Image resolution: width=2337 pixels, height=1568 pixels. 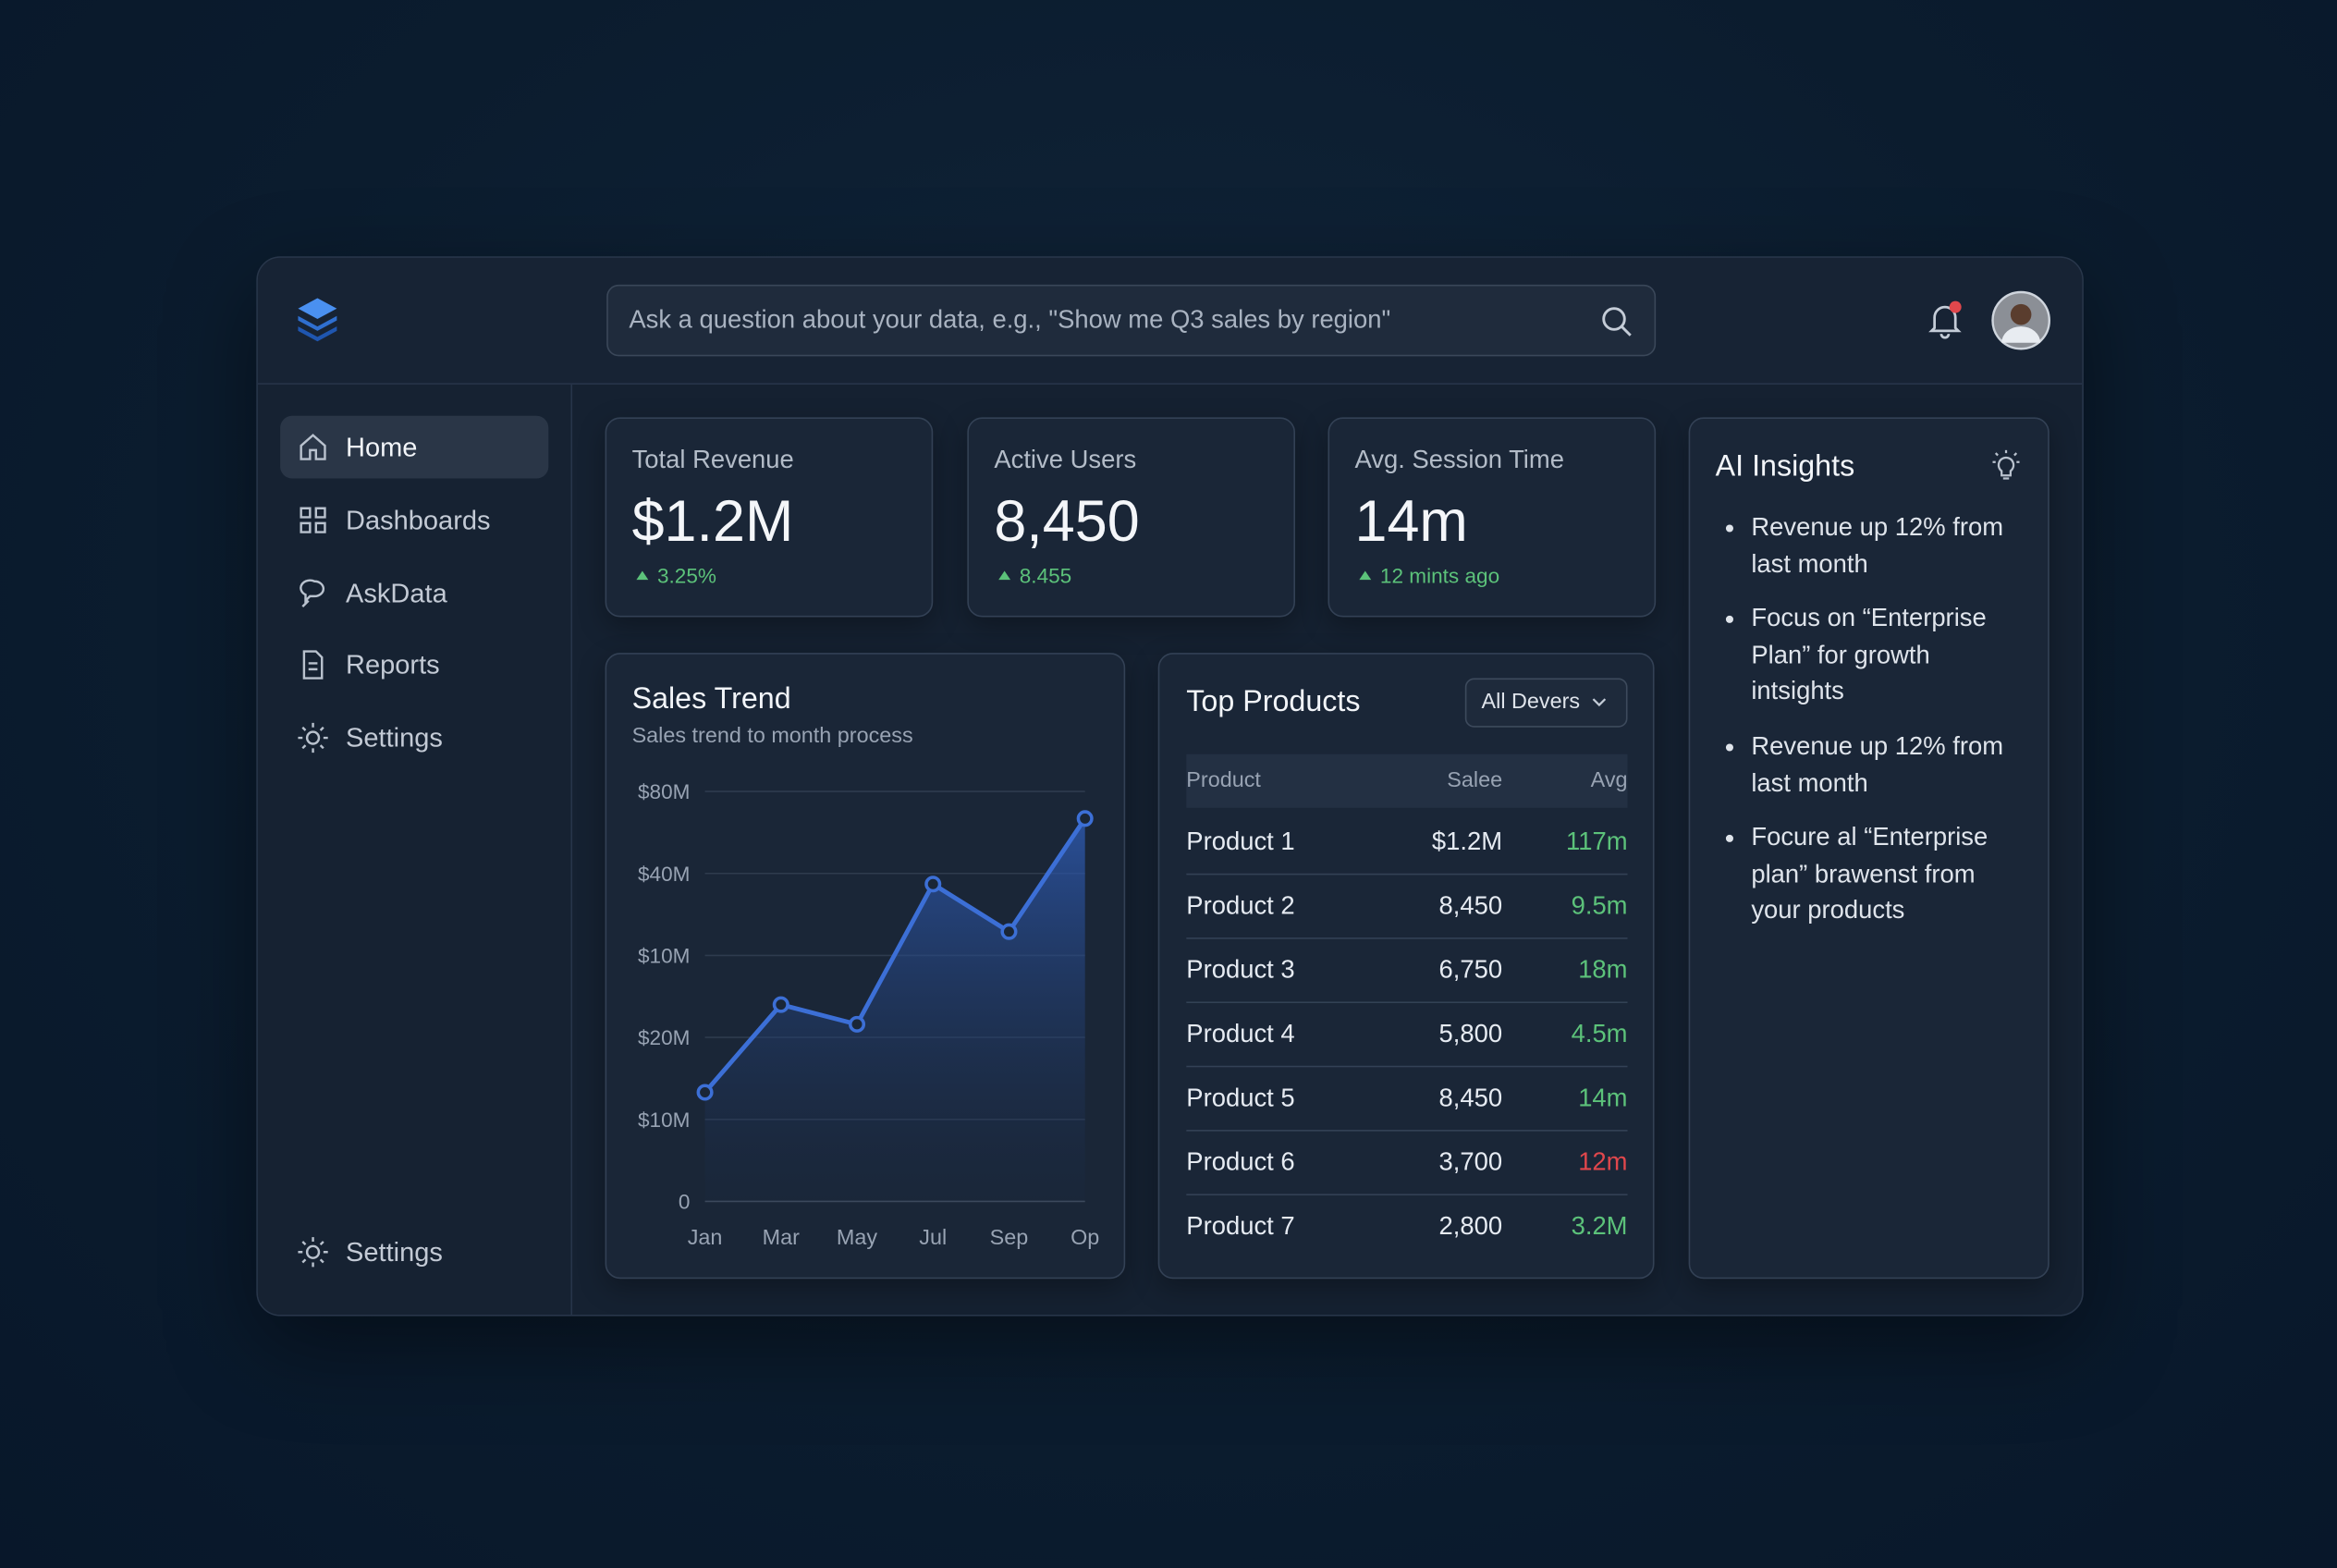 What do you see at coordinates (895, 955) in the screenshot?
I see `line` at bounding box center [895, 955].